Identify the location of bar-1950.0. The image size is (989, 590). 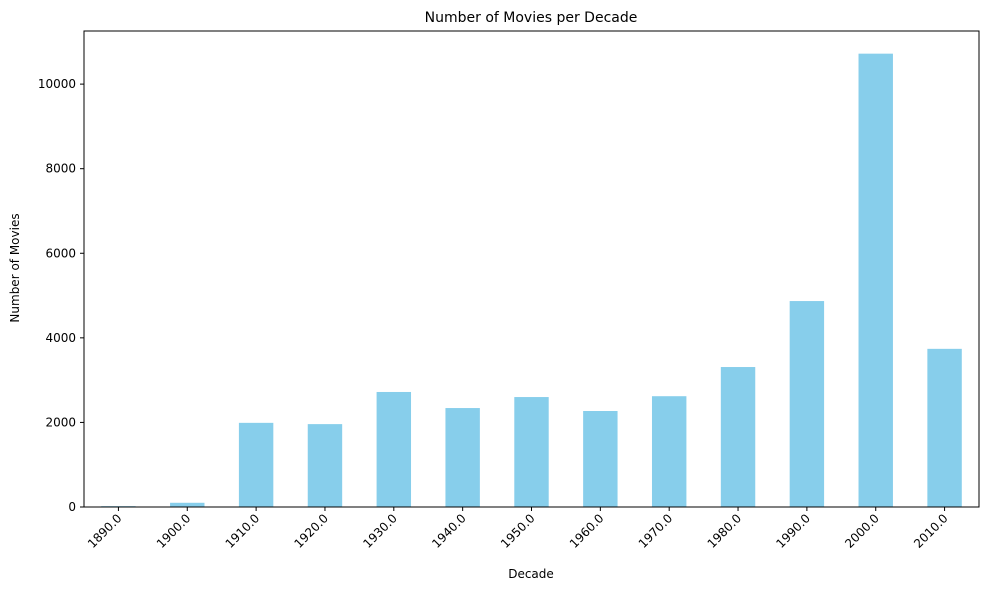
(531, 452).